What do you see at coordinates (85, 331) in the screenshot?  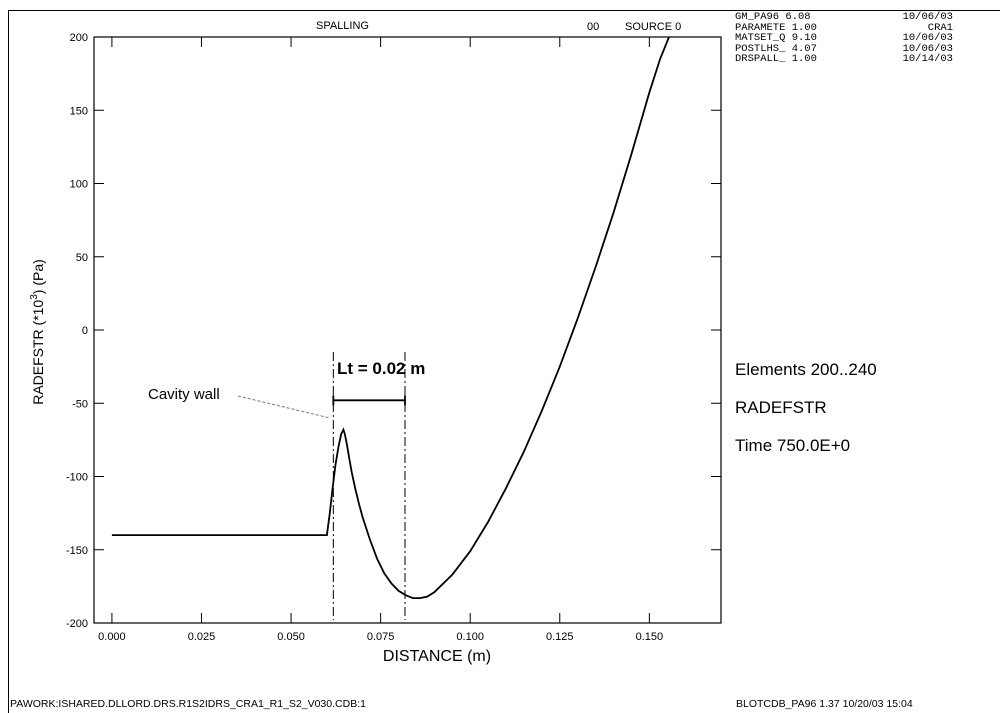 I see `y-tick-label: 0` at bounding box center [85, 331].